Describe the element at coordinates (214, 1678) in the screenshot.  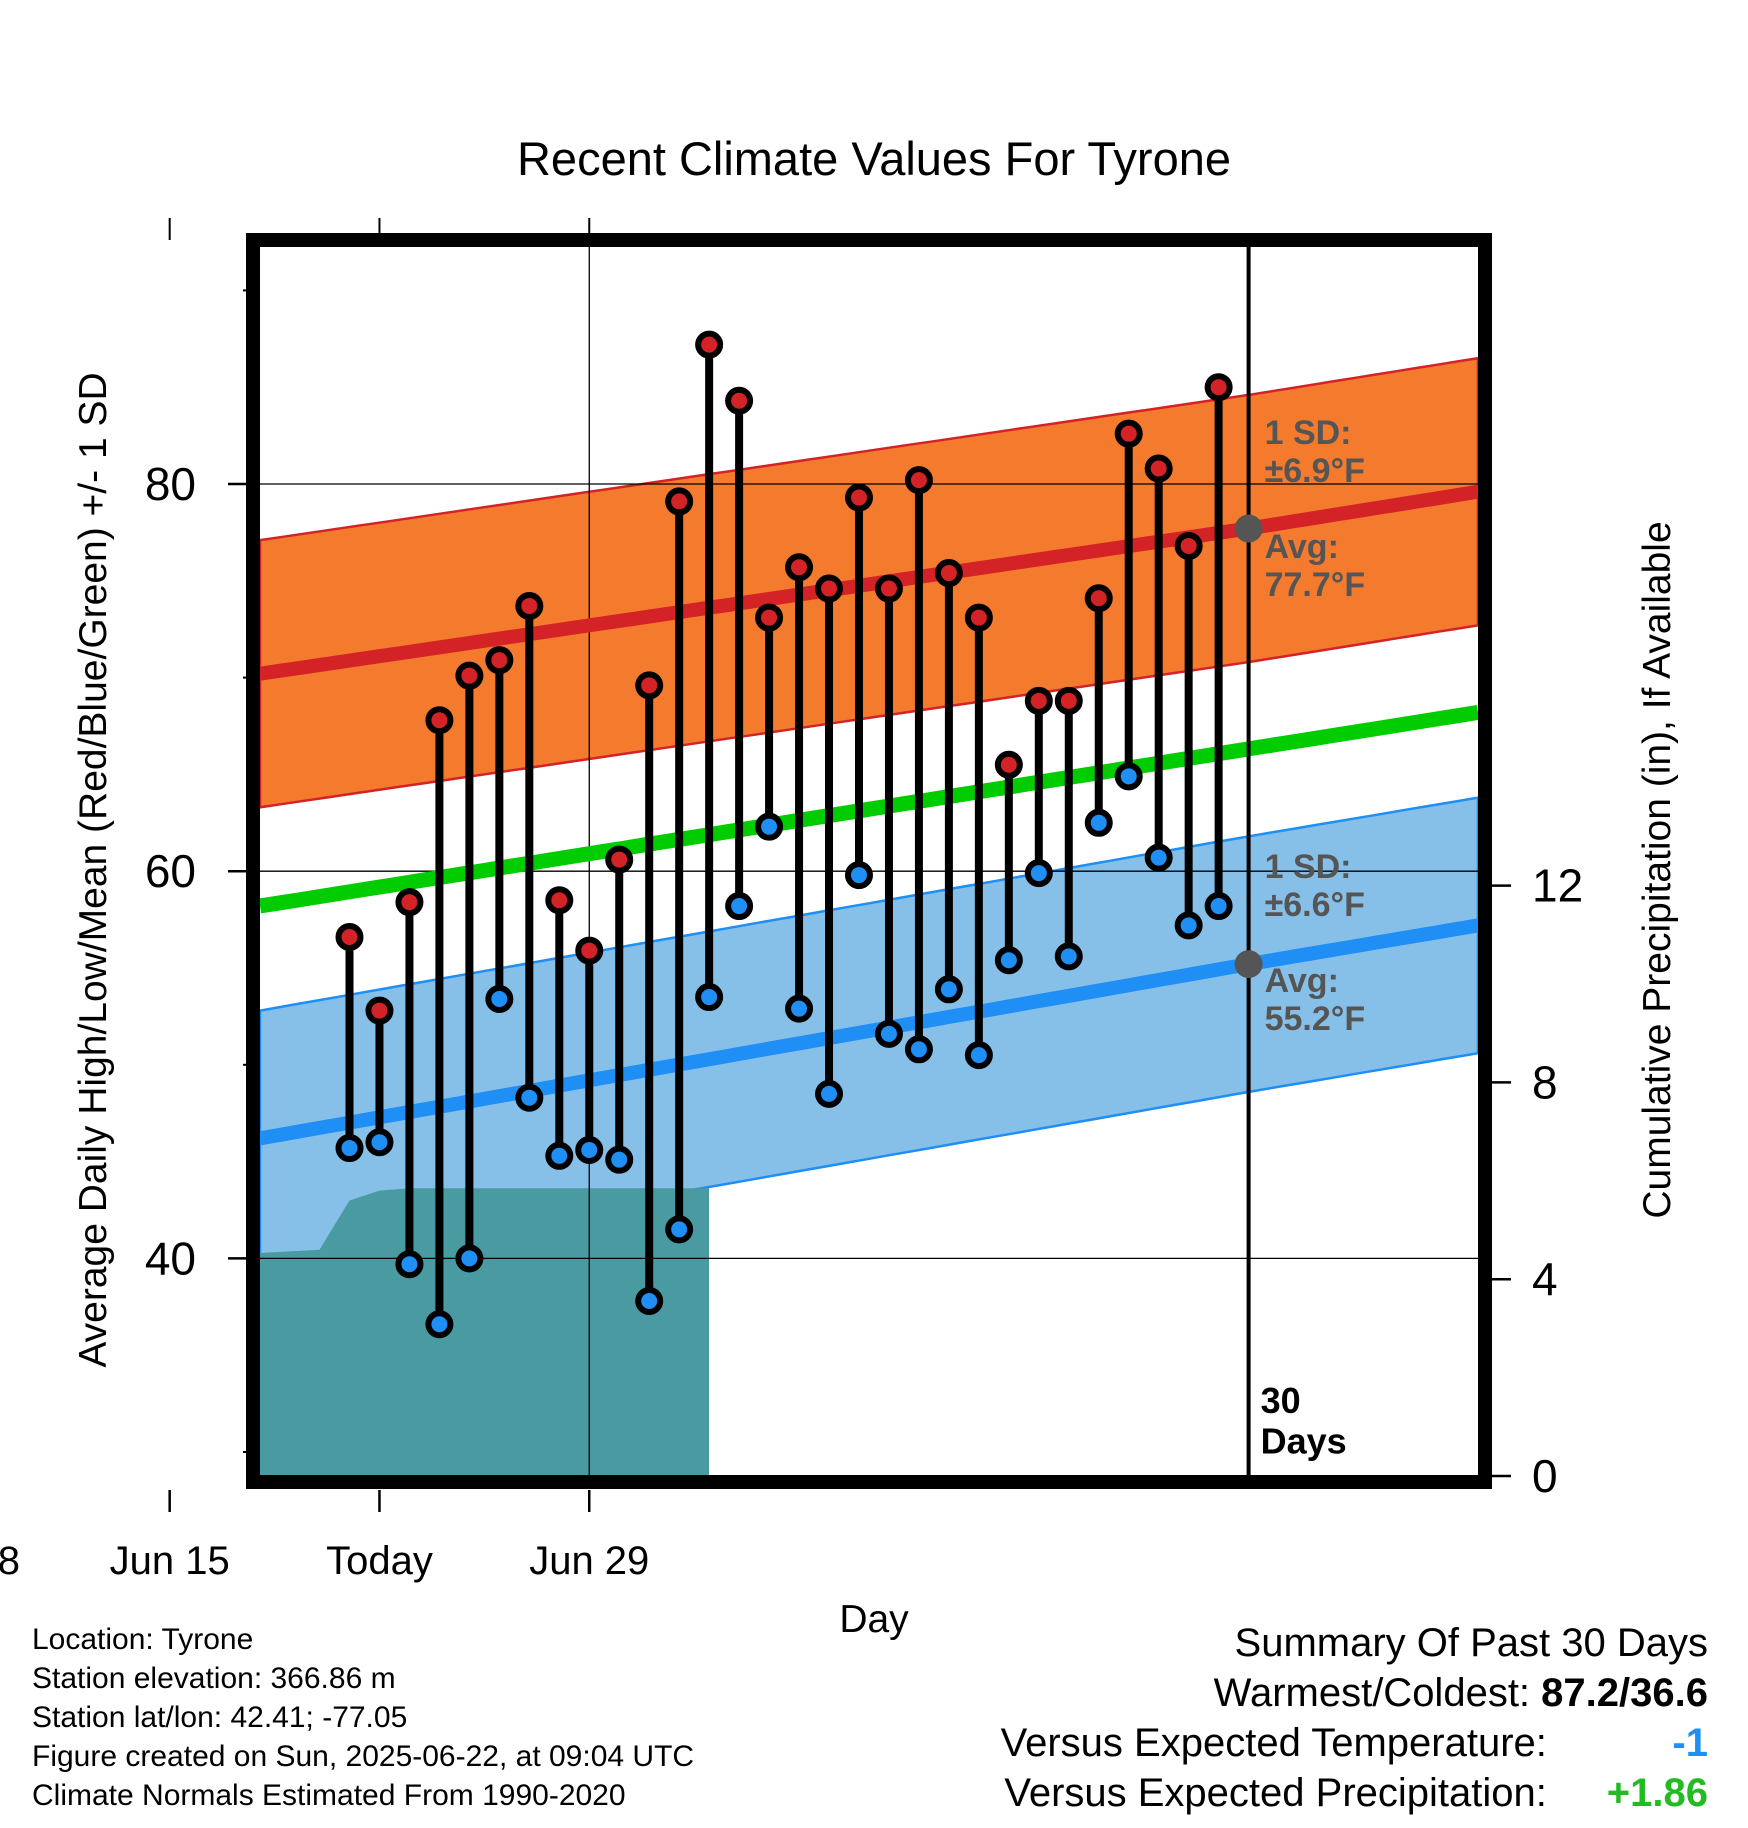
I see `elevation-text: Station elevation: 366.86 m` at that location.